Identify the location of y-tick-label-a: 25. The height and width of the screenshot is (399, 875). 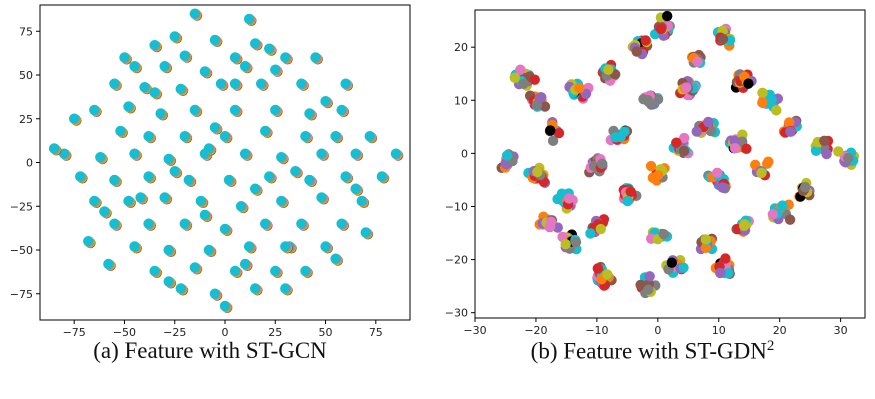
(26, 119).